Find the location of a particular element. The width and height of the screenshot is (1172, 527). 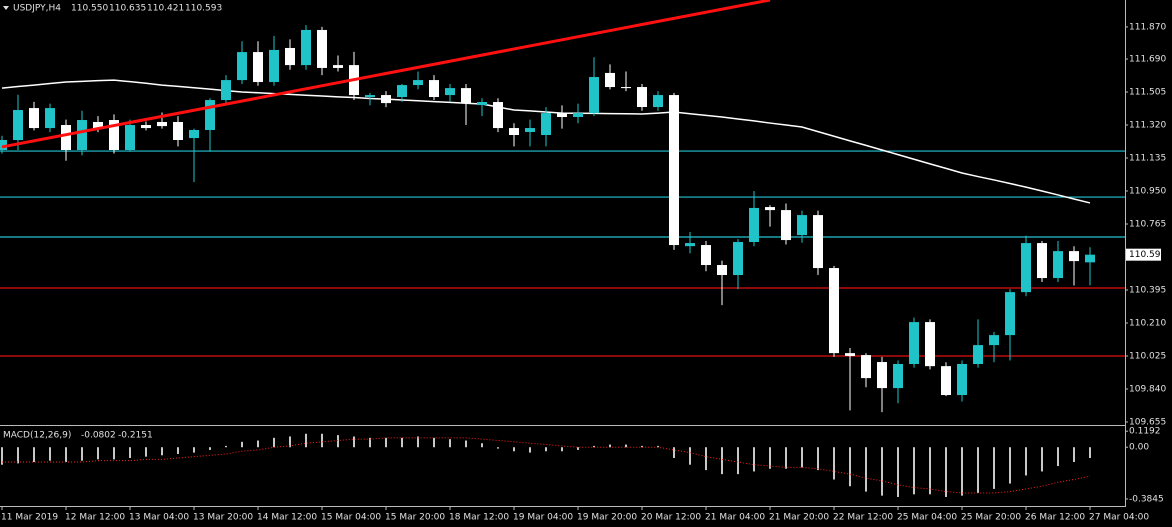

x-tick-label: 14 Mar 12:00 is located at coordinates (287, 518).